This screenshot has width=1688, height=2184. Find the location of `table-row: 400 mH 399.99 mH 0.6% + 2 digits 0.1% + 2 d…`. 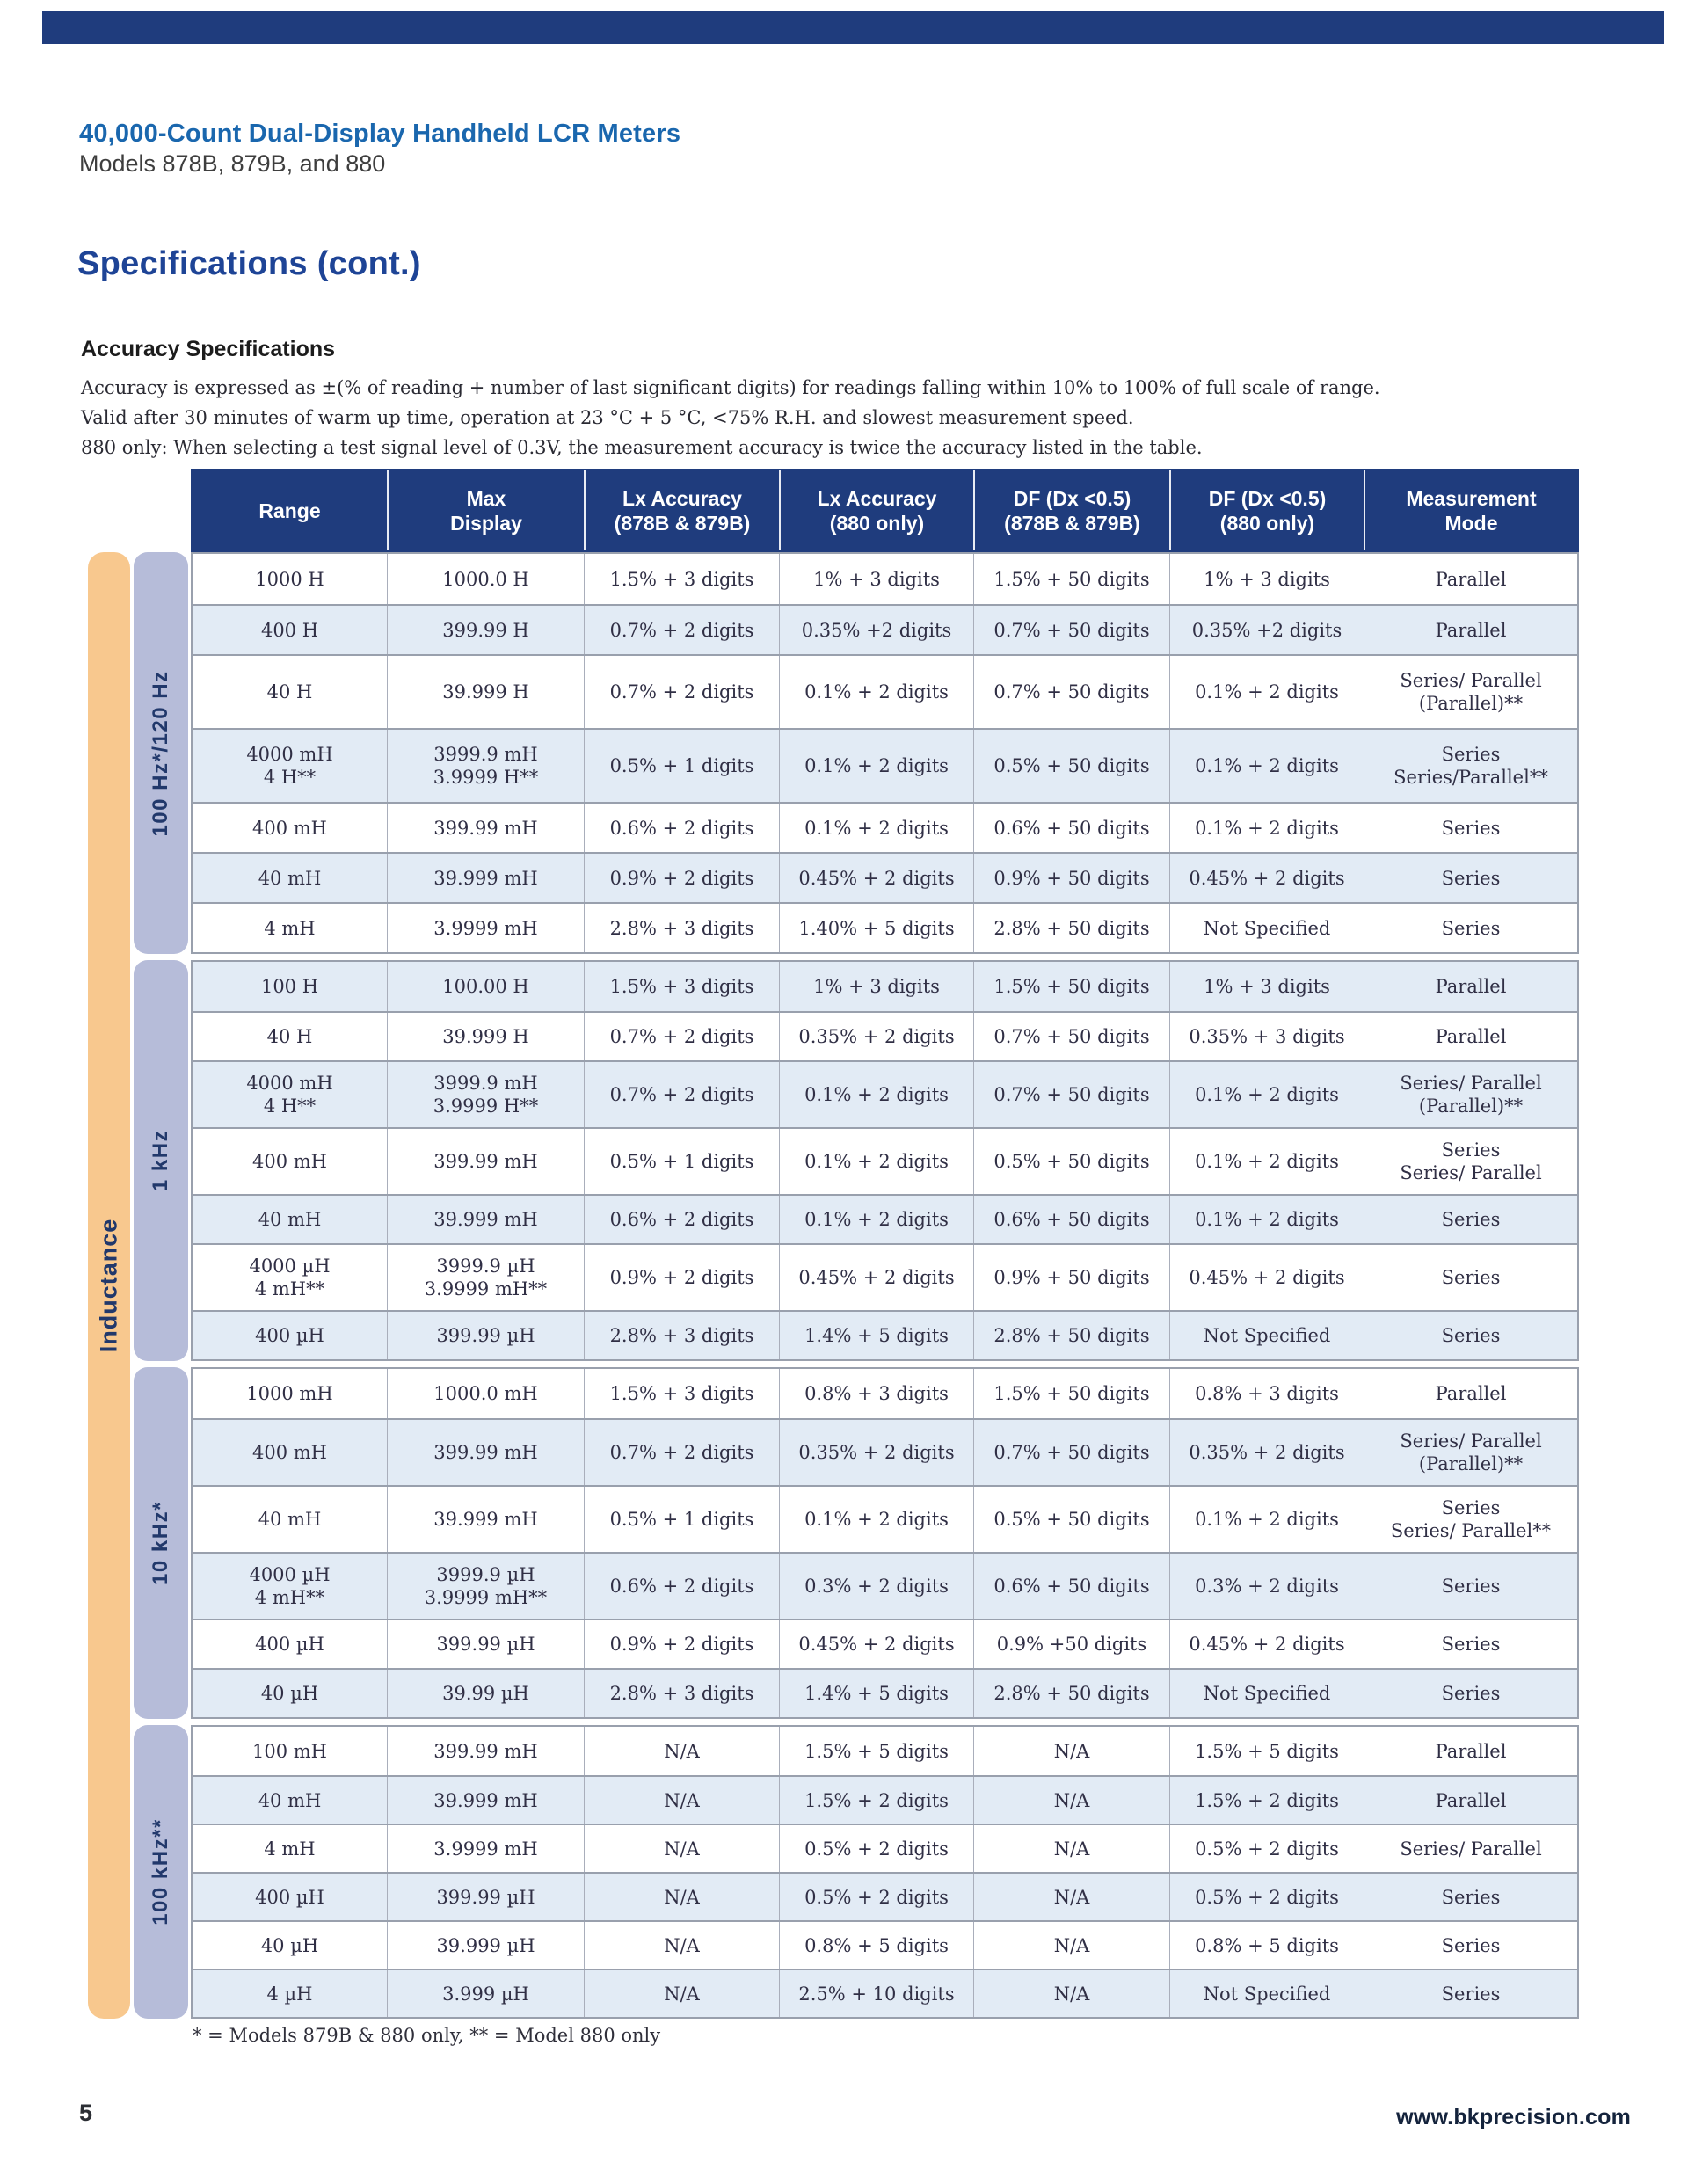

table-row: 400 mH 399.99 mH 0.6% + 2 digits 0.1% + 2 d… is located at coordinates (885, 827).